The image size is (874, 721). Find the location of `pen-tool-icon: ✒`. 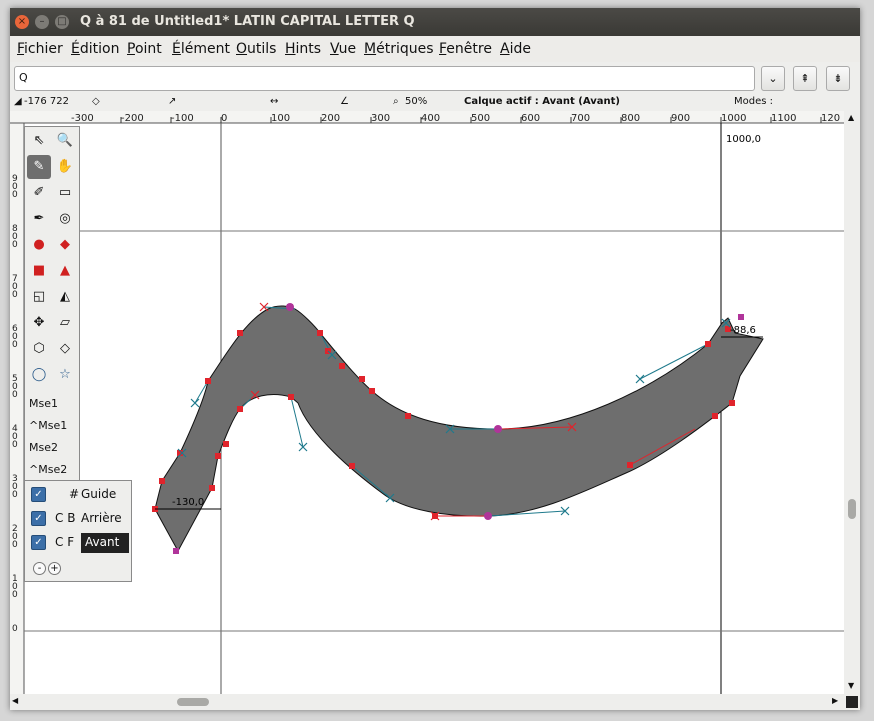

pen-tool-icon: ✒ is located at coordinates (39, 218).